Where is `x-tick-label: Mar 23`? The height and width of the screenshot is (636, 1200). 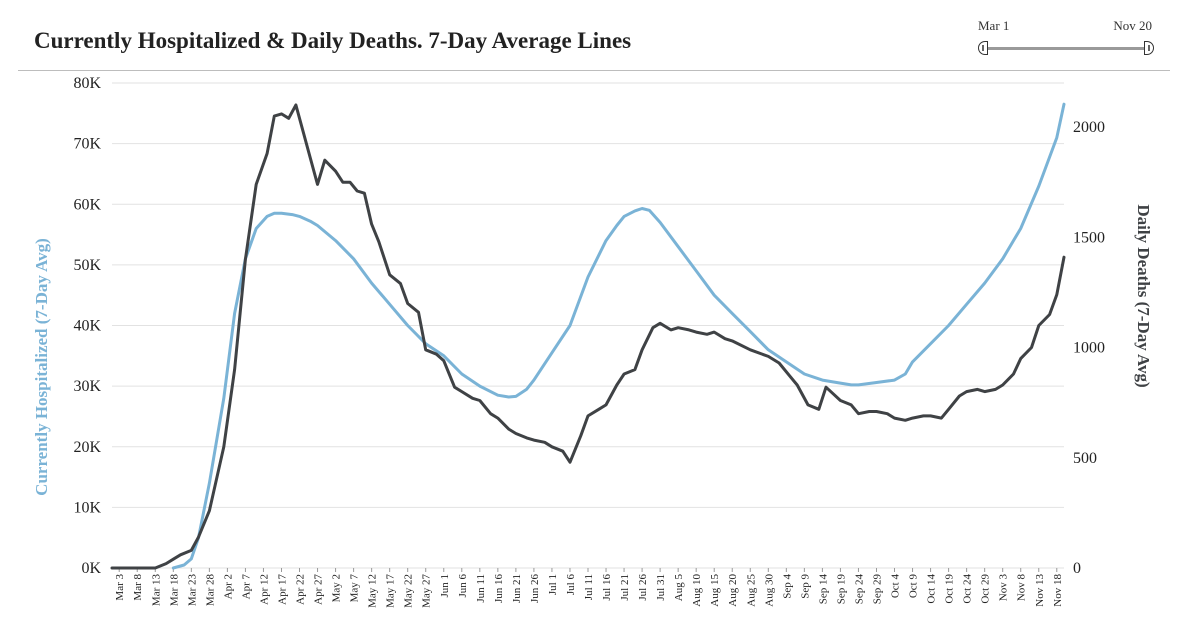
x-tick-label: Mar 23 is located at coordinates (192, 590).